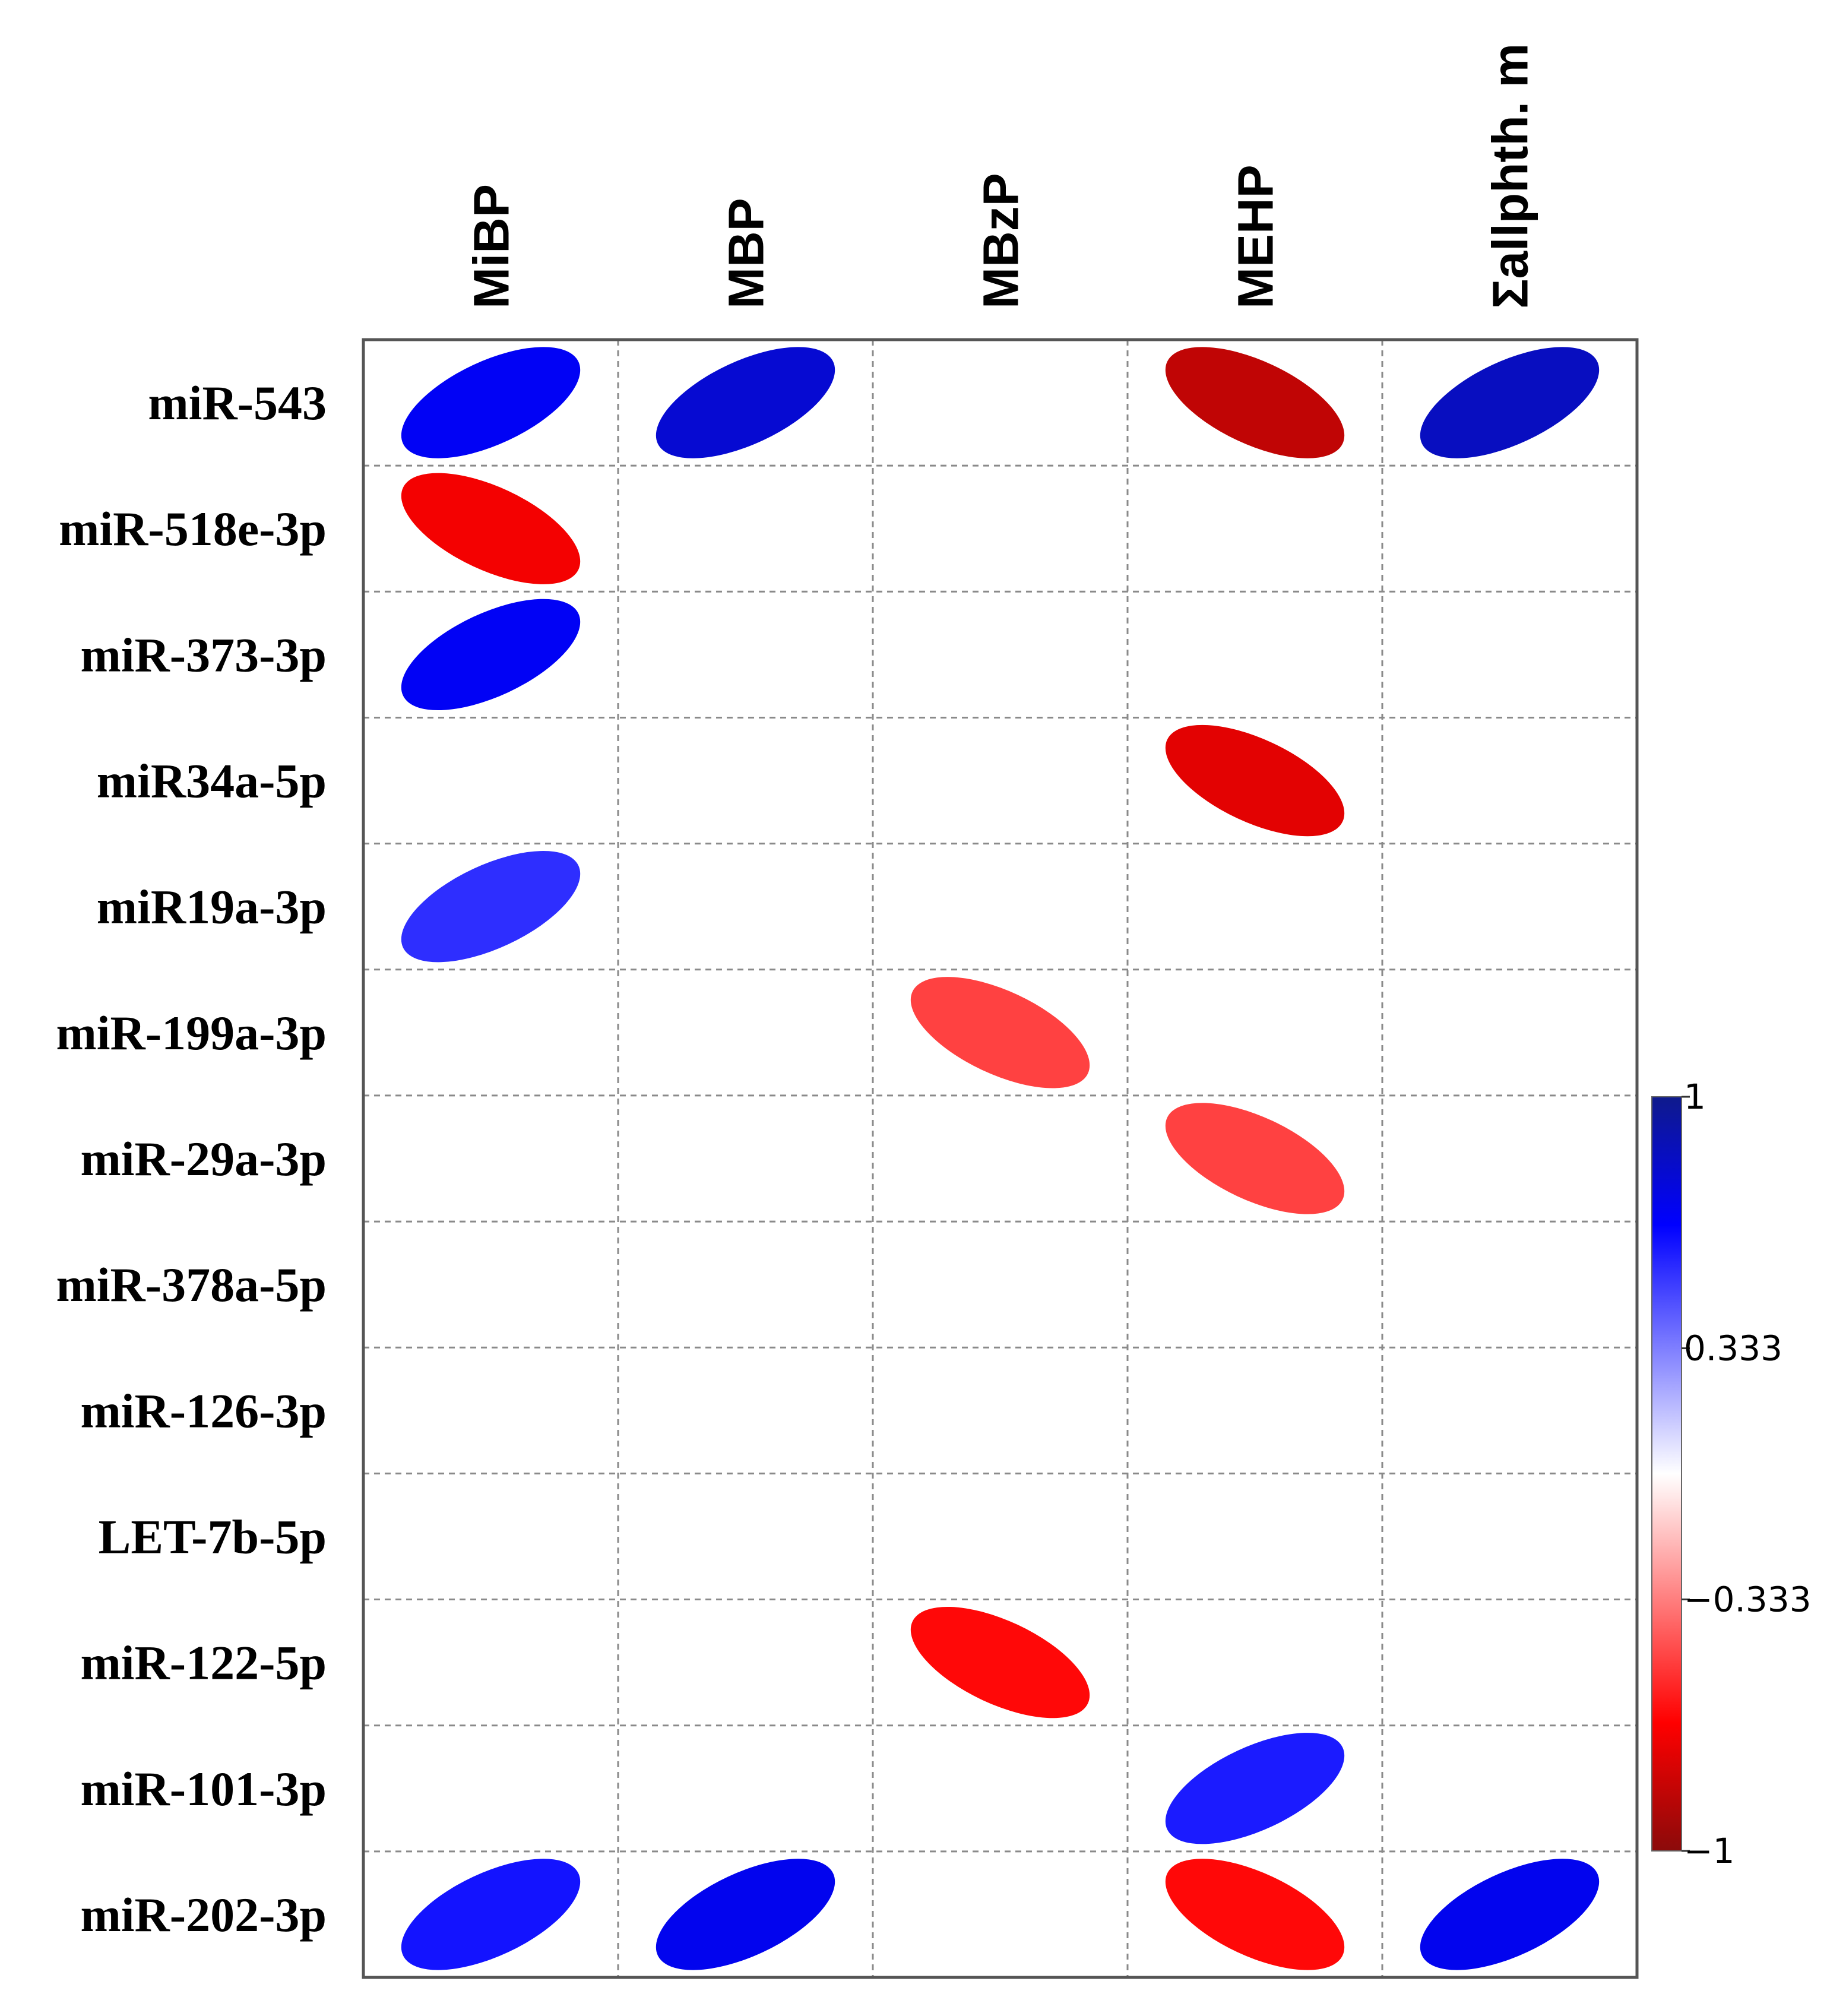 This screenshot has width=1827, height=2016. I want to click on column-label-allphth-m: Σallphth. m, so click(1510, 176).